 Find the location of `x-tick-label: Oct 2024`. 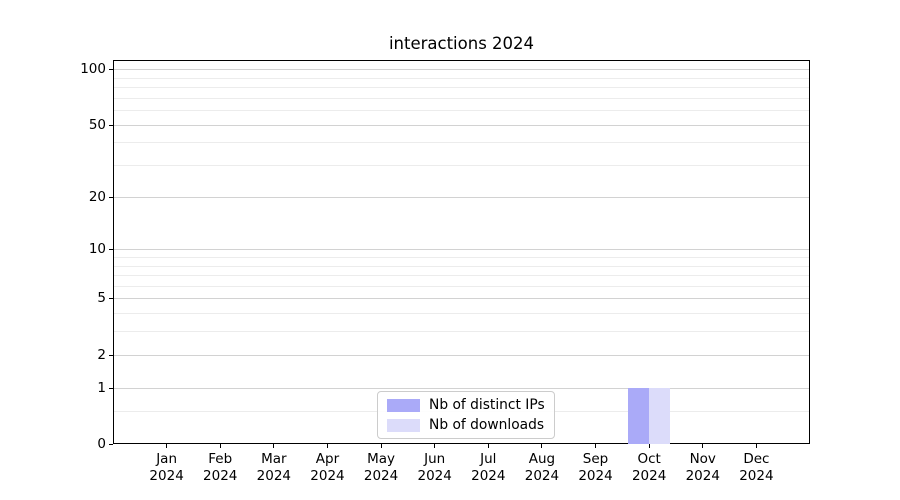

x-tick-label: Oct 2024 is located at coordinates (649, 468).